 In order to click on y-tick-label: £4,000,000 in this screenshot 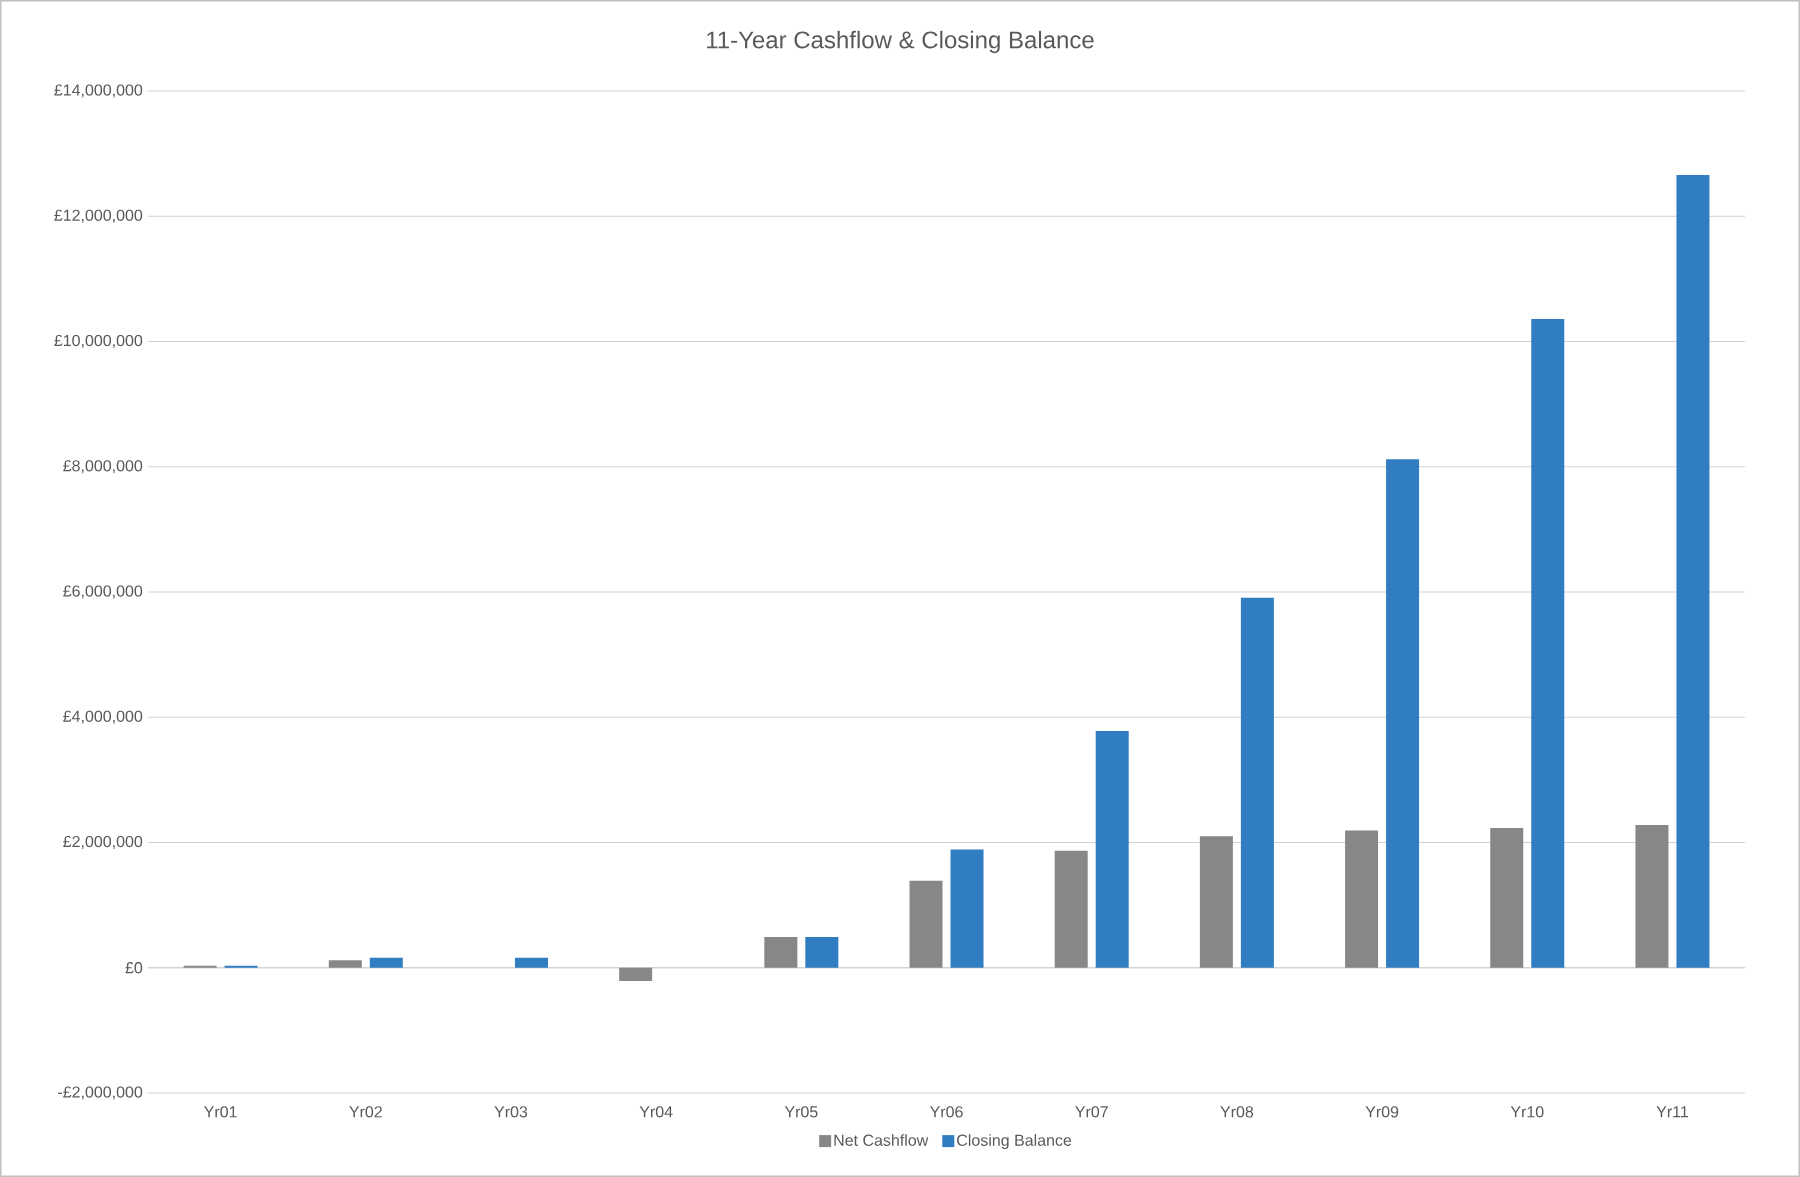, I will do `click(103, 717)`.